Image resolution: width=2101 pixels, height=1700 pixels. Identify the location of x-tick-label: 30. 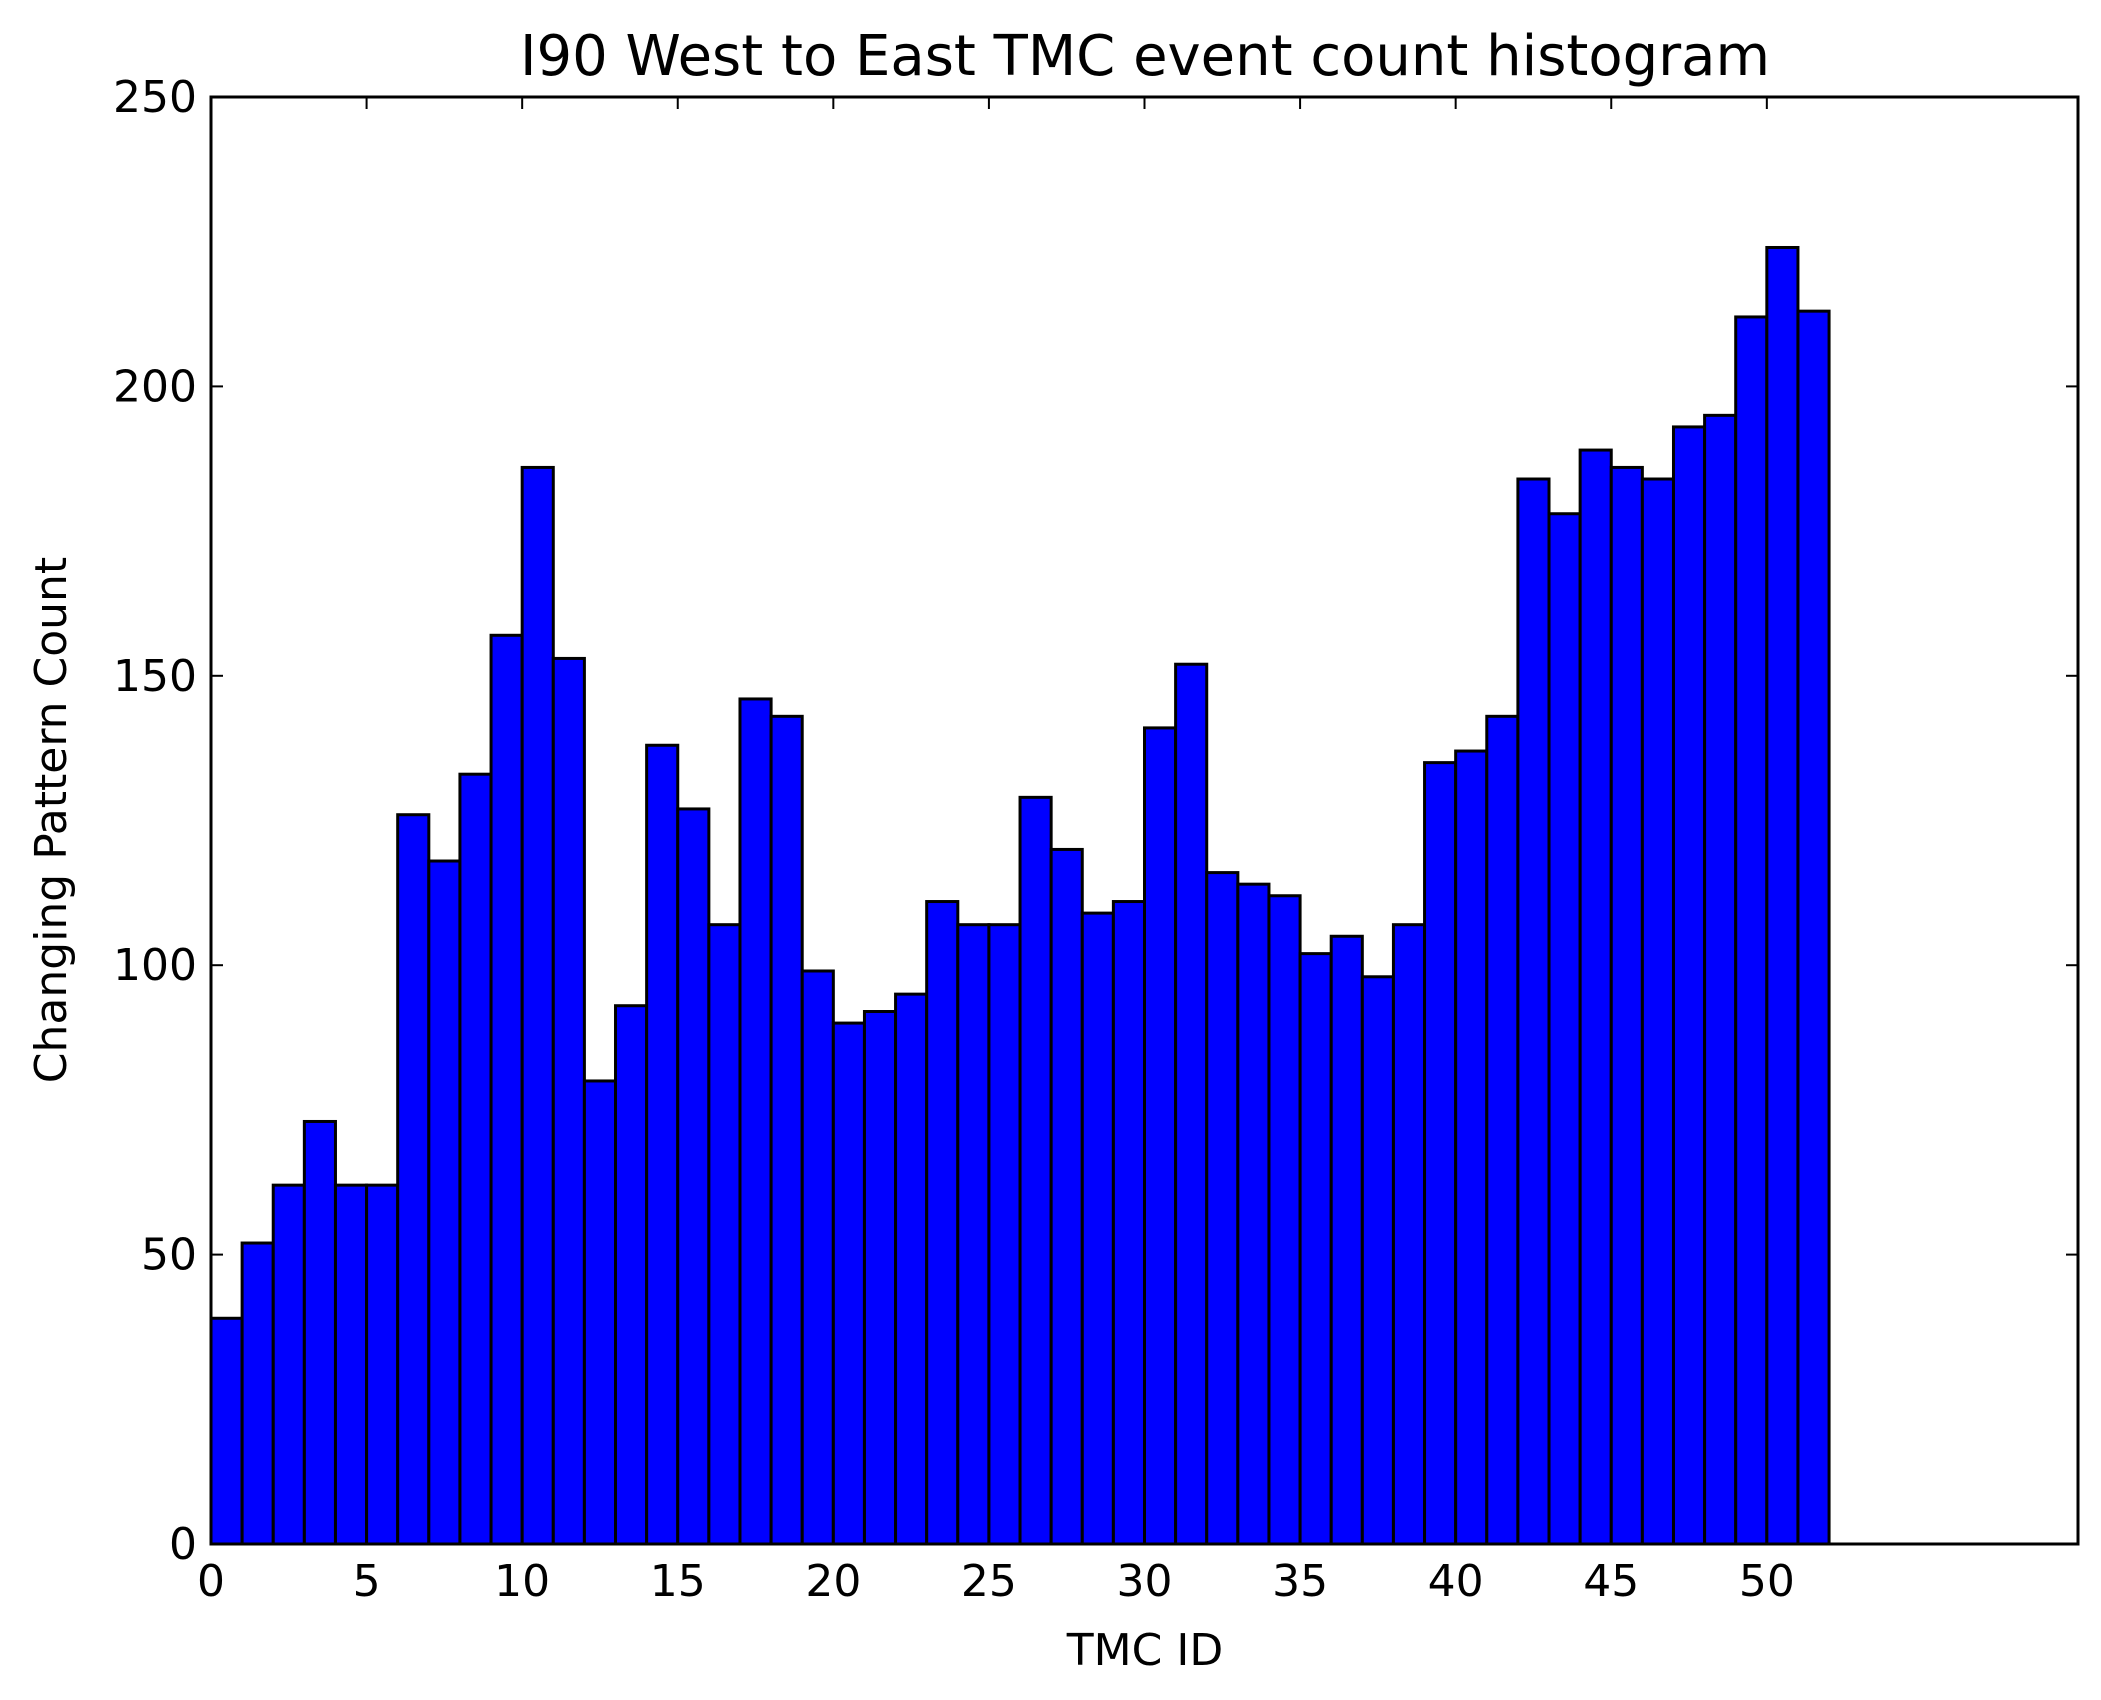
(1145, 1581).